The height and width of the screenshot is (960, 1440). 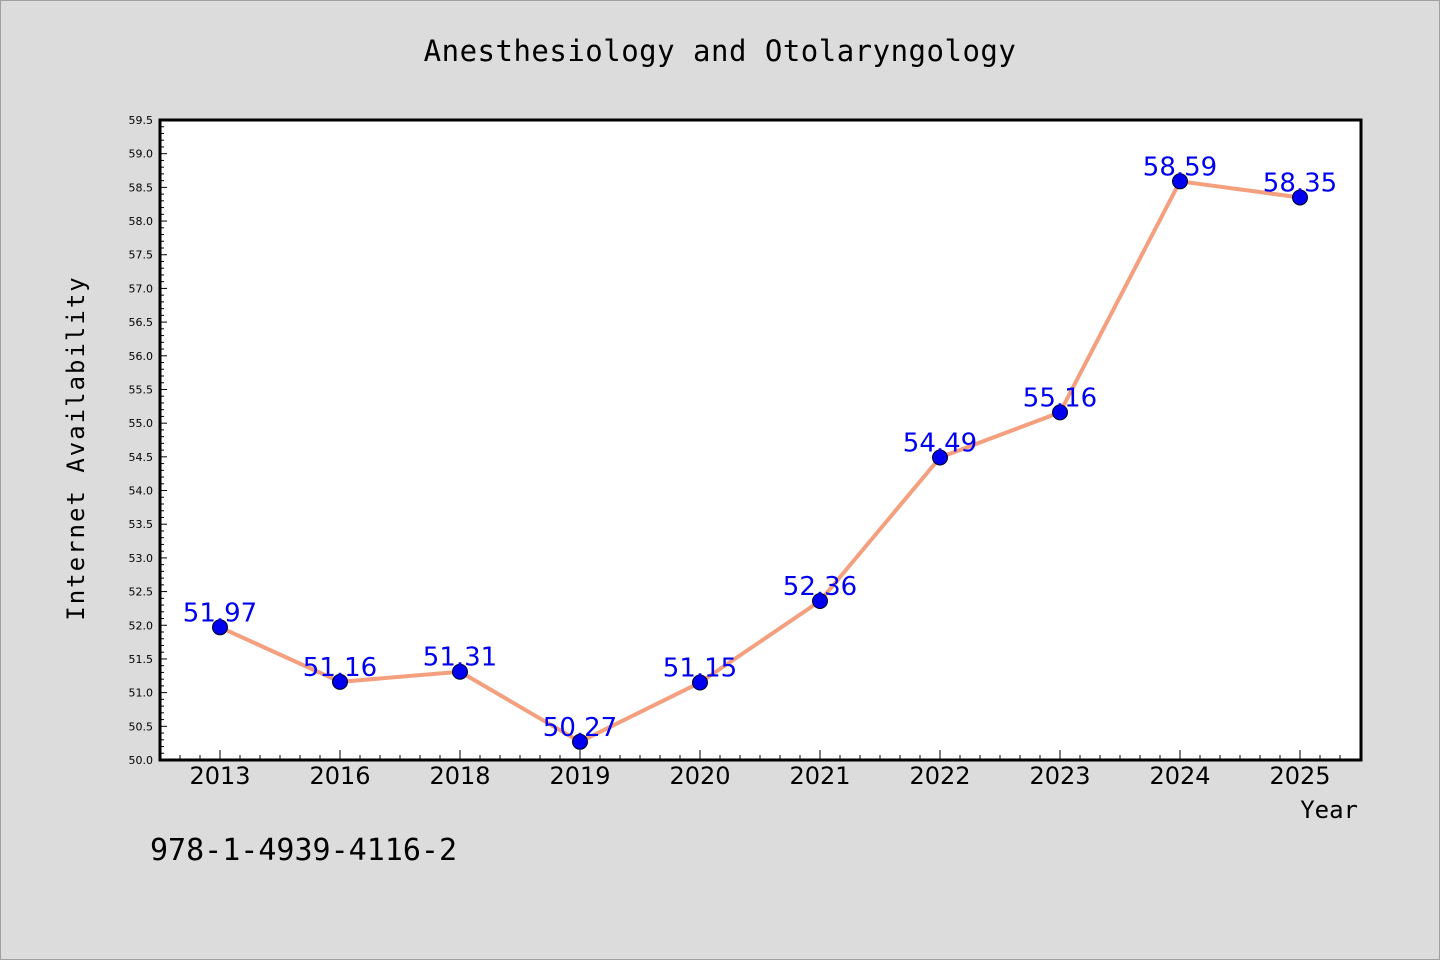 I want to click on data-label: 50.27, so click(x=580, y=728).